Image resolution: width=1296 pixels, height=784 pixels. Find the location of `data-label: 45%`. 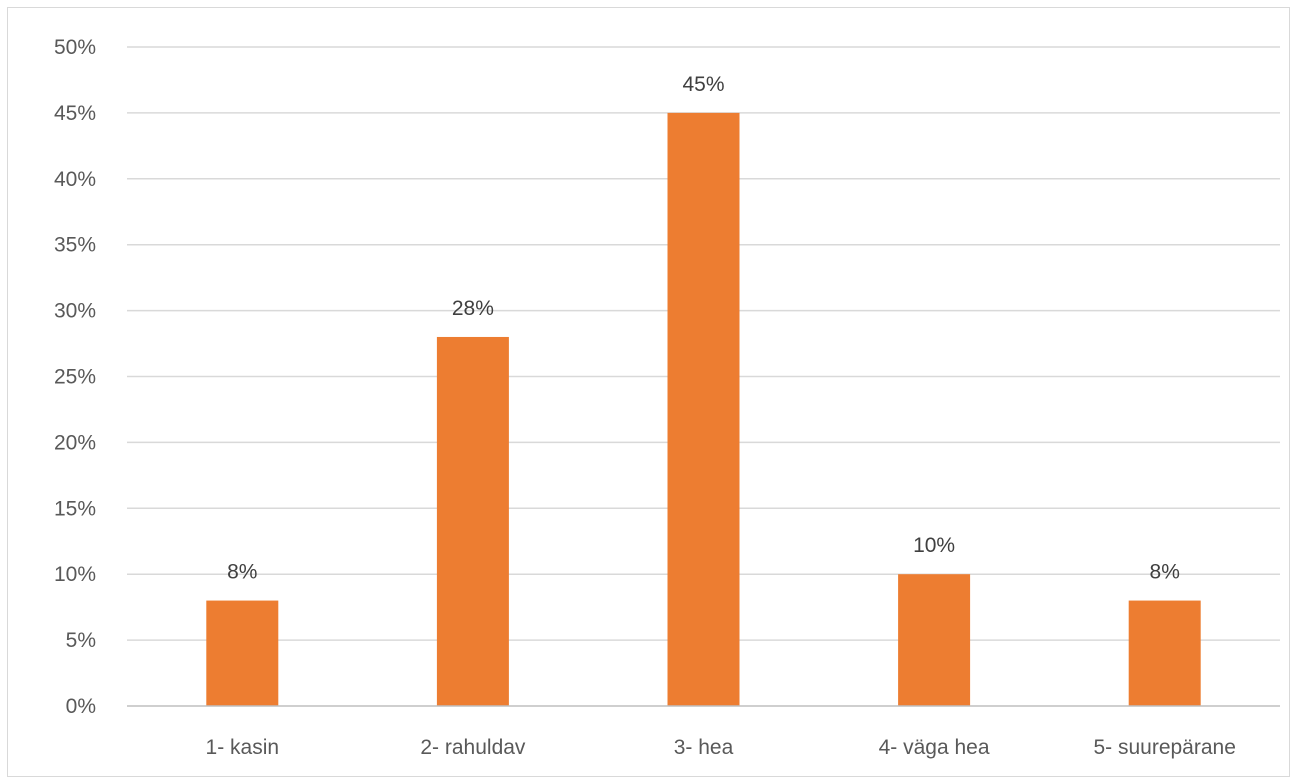

data-label: 45% is located at coordinates (703, 84).